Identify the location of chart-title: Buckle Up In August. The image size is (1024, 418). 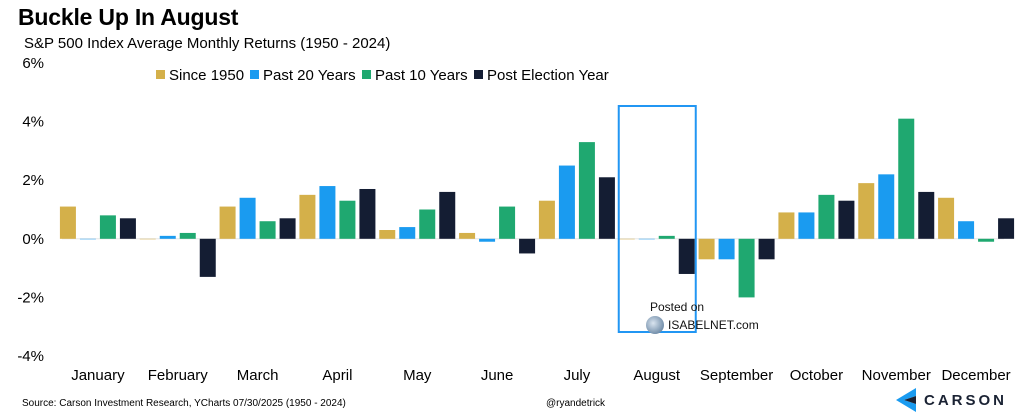
(128, 17).